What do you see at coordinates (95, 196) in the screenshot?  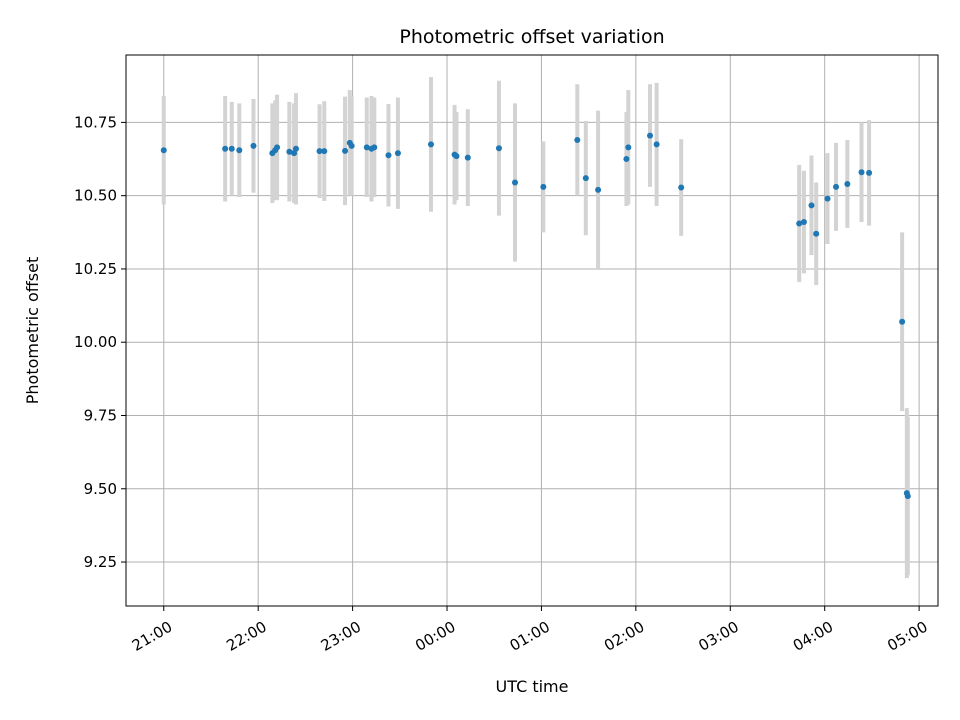 I see `y-tick-label: 10.50` at bounding box center [95, 196].